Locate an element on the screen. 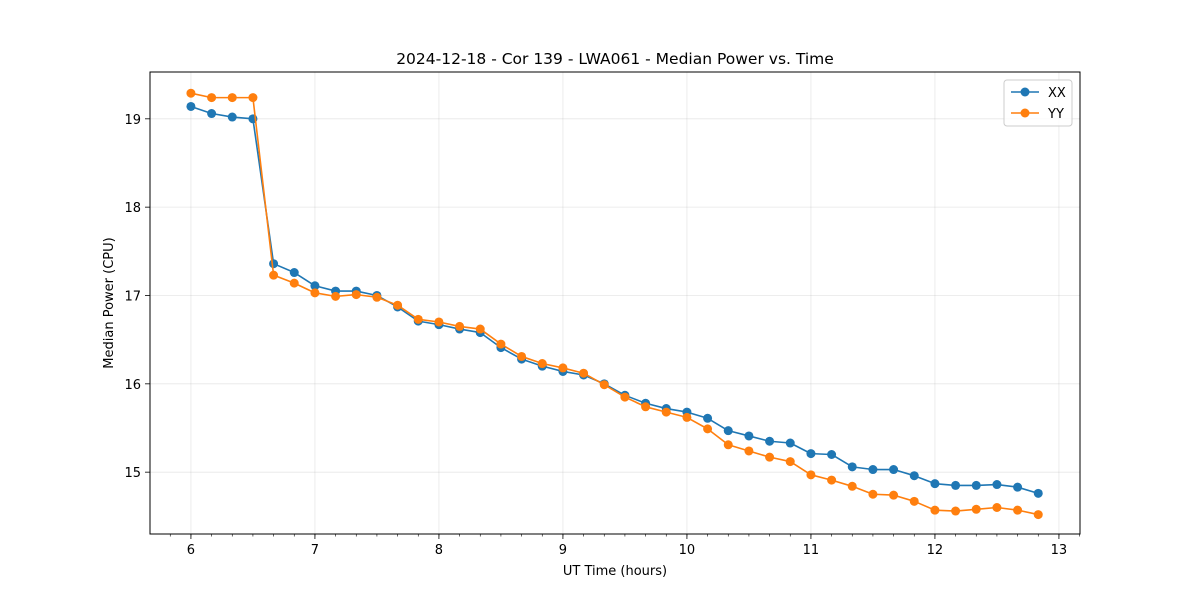 Image resolution: width=1200 pixels, height=600 pixels. x-tick-label: 11 is located at coordinates (811, 550).